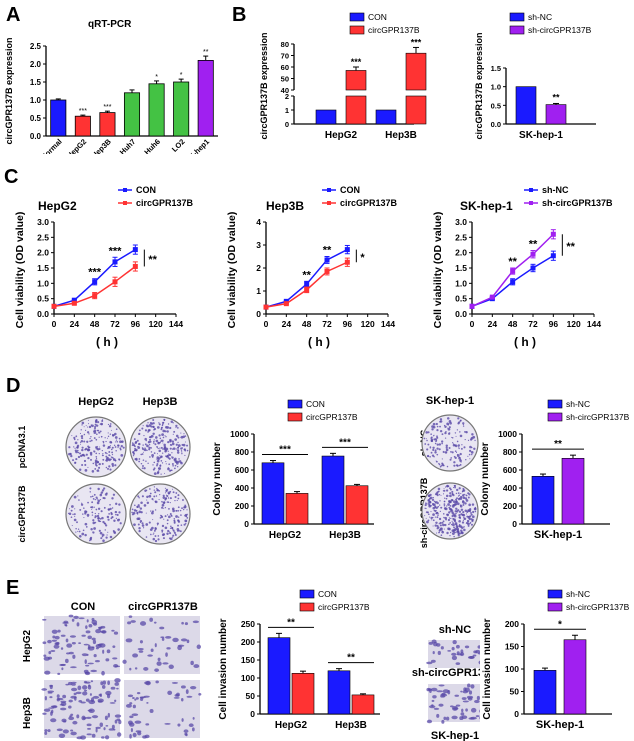 The height and width of the screenshot is (741, 634). What do you see at coordinates (258, 268) in the screenshot?
I see `y-tick-label: 2` at bounding box center [258, 268].